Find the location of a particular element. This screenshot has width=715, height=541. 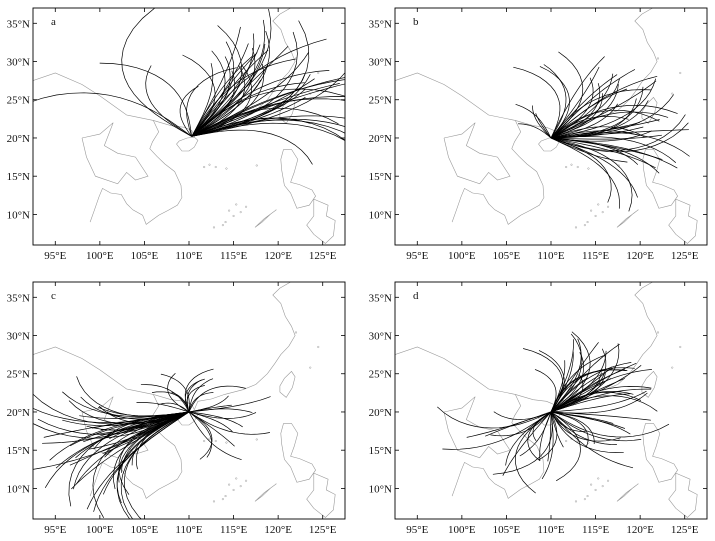

x-tick-label: 100°E is located at coordinates (100, 256).